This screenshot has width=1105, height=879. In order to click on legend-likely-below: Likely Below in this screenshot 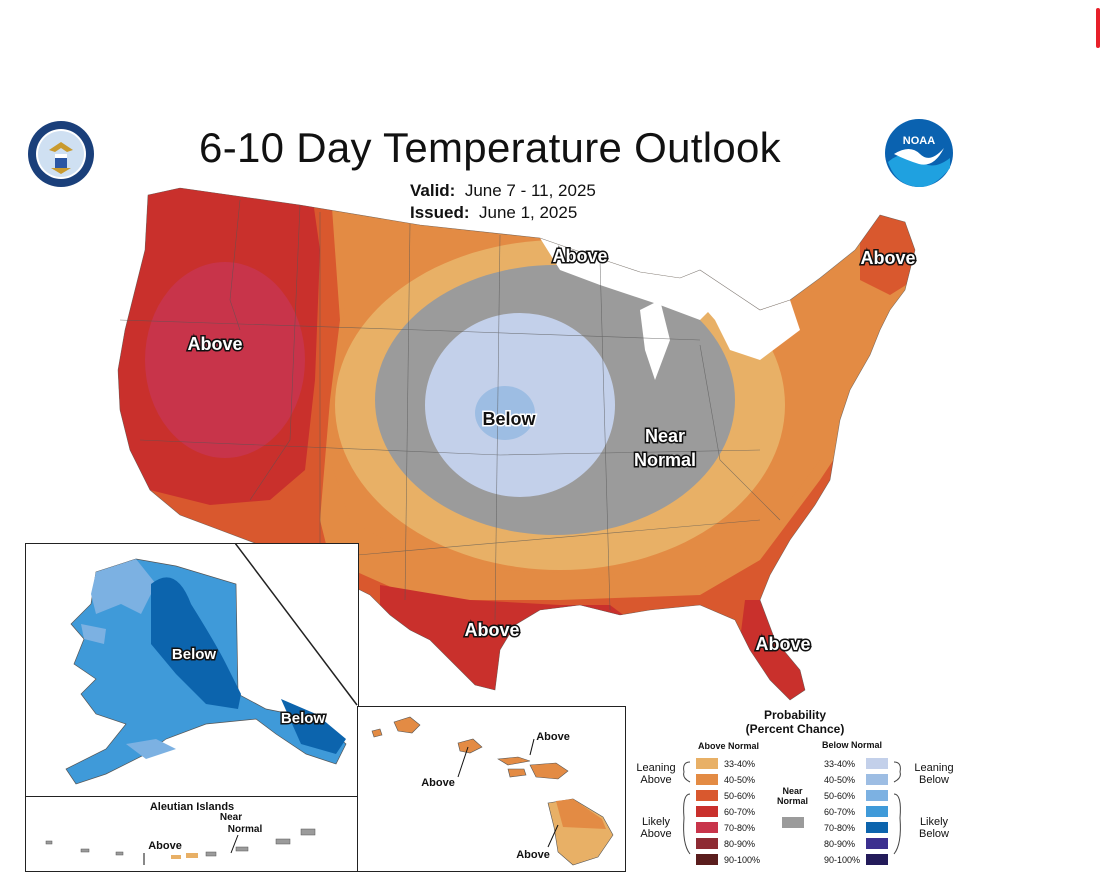, I will do `click(934, 828)`.